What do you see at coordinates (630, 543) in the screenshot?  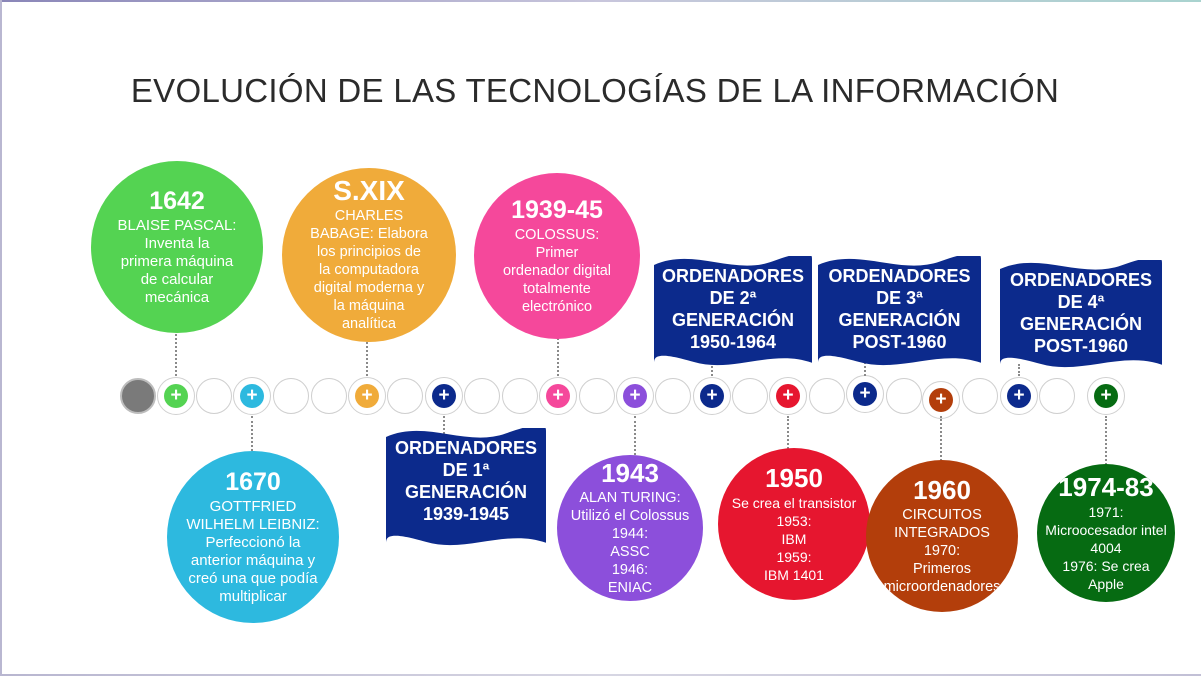 I see `event-description: ALAN TURING: Utilizó el Colossus 1944` at bounding box center [630, 543].